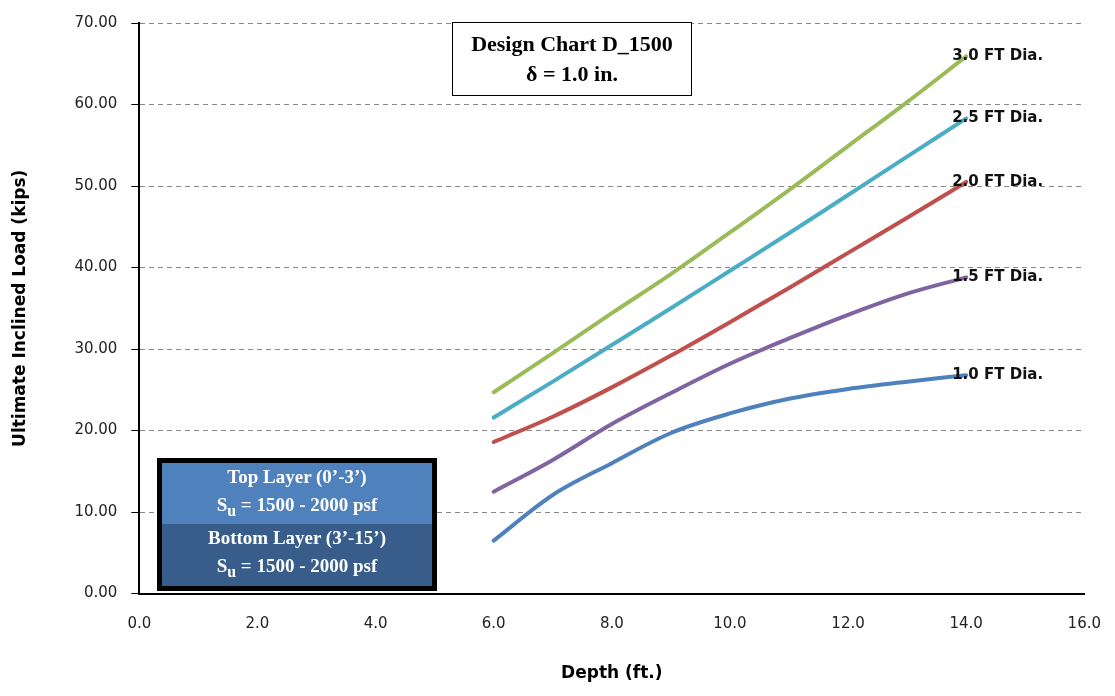 This screenshot has height=696, width=1115. What do you see at coordinates (96, 429) in the screenshot?
I see `y-tick-label: 20.00` at bounding box center [96, 429].